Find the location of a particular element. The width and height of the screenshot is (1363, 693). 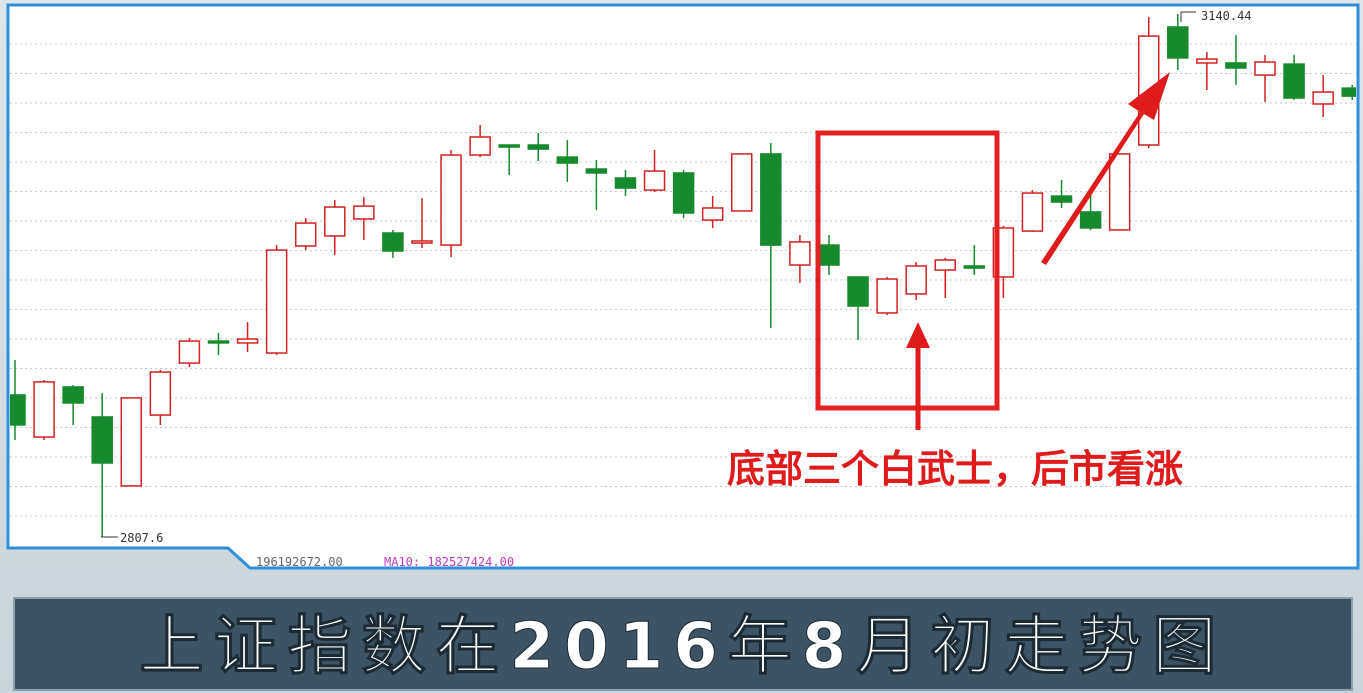

caption-bar is located at coordinates (683, 644).